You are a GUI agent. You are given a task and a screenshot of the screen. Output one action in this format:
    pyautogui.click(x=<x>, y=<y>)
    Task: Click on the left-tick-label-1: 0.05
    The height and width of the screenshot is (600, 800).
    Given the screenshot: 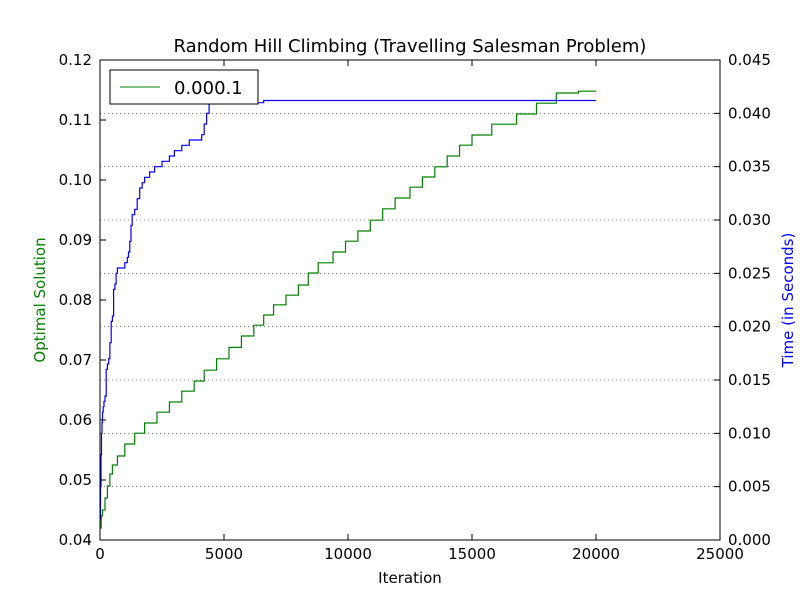 What is the action you would take?
    pyautogui.click(x=75, y=480)
    